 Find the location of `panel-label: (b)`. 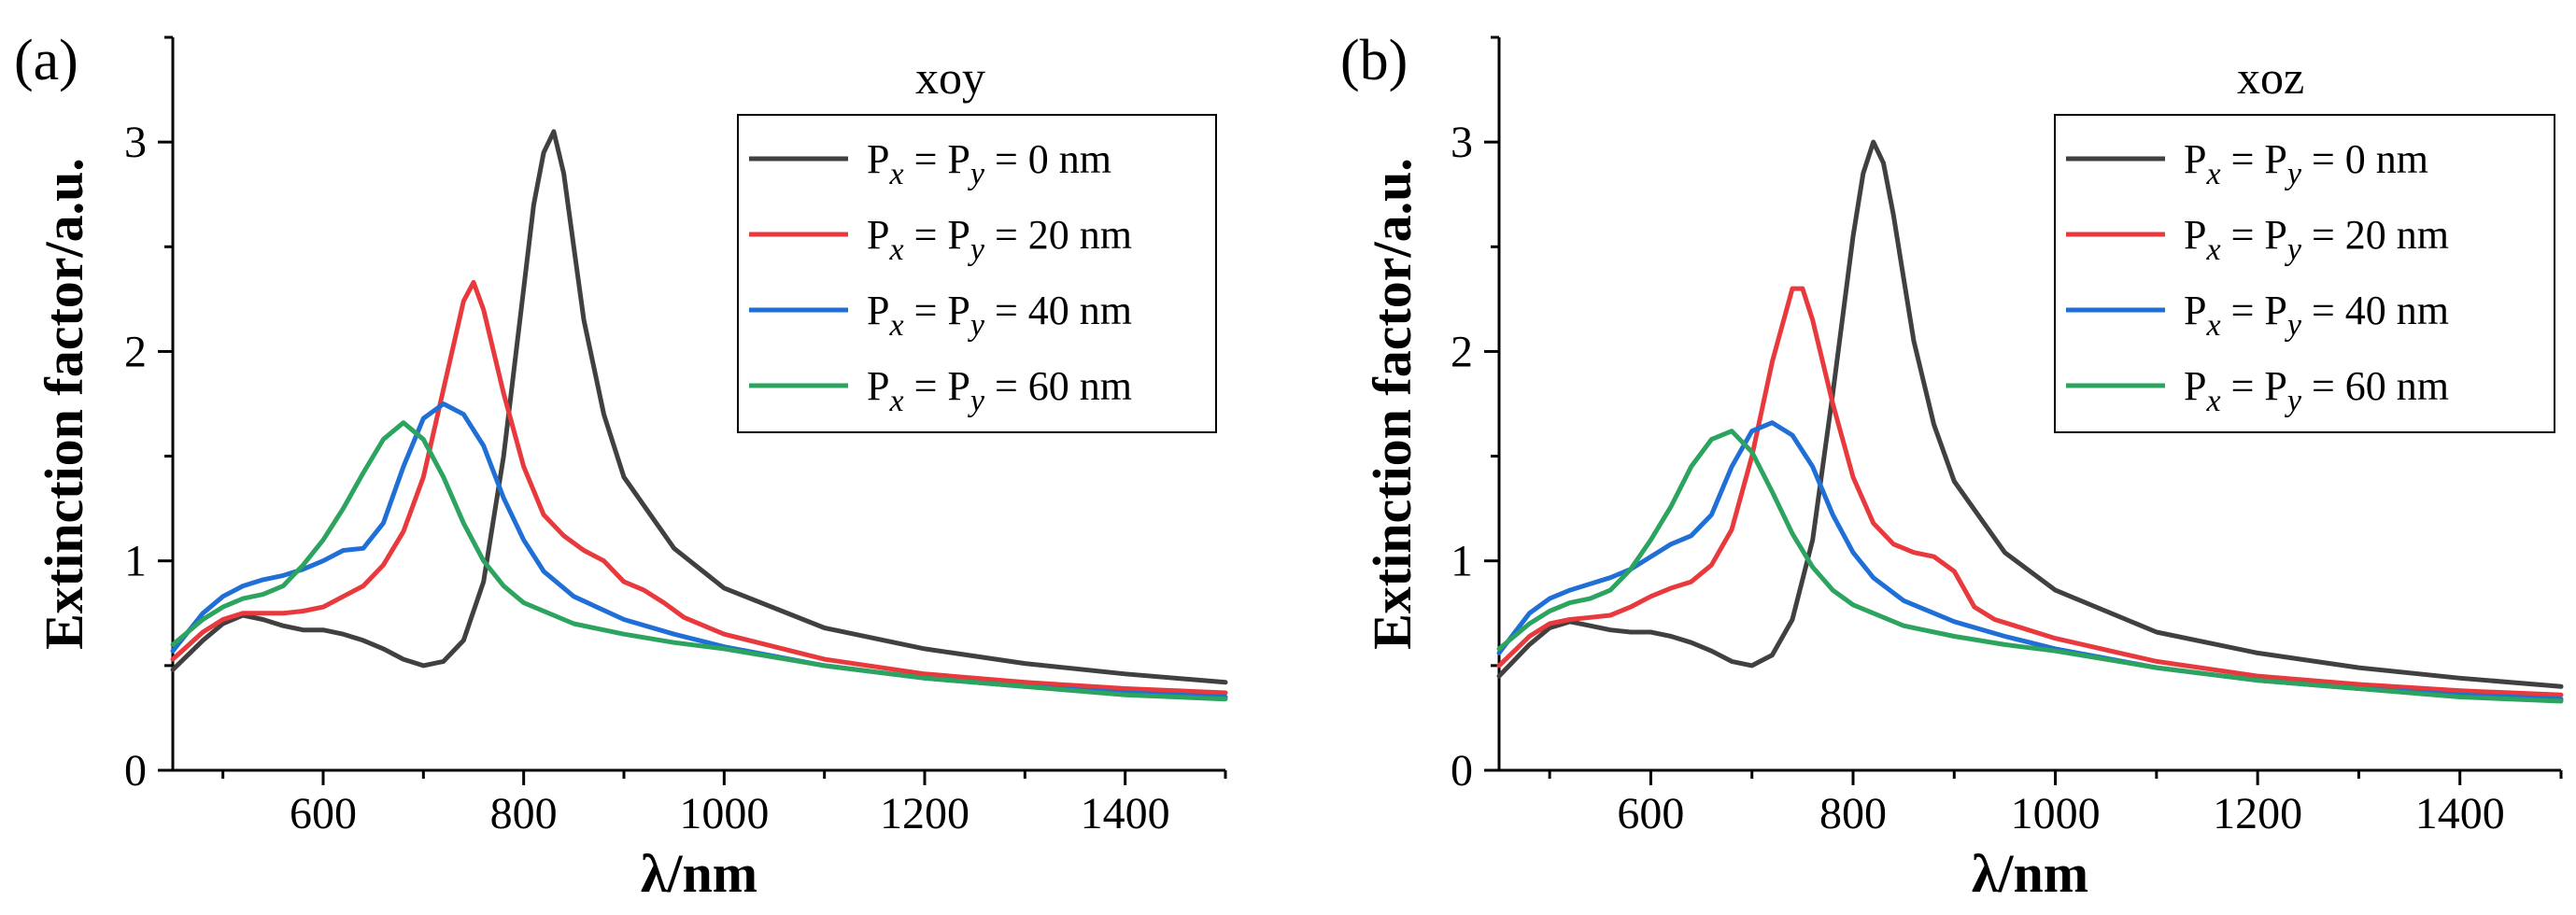

panel-label: (b) is located at coordinates (1374, 60).